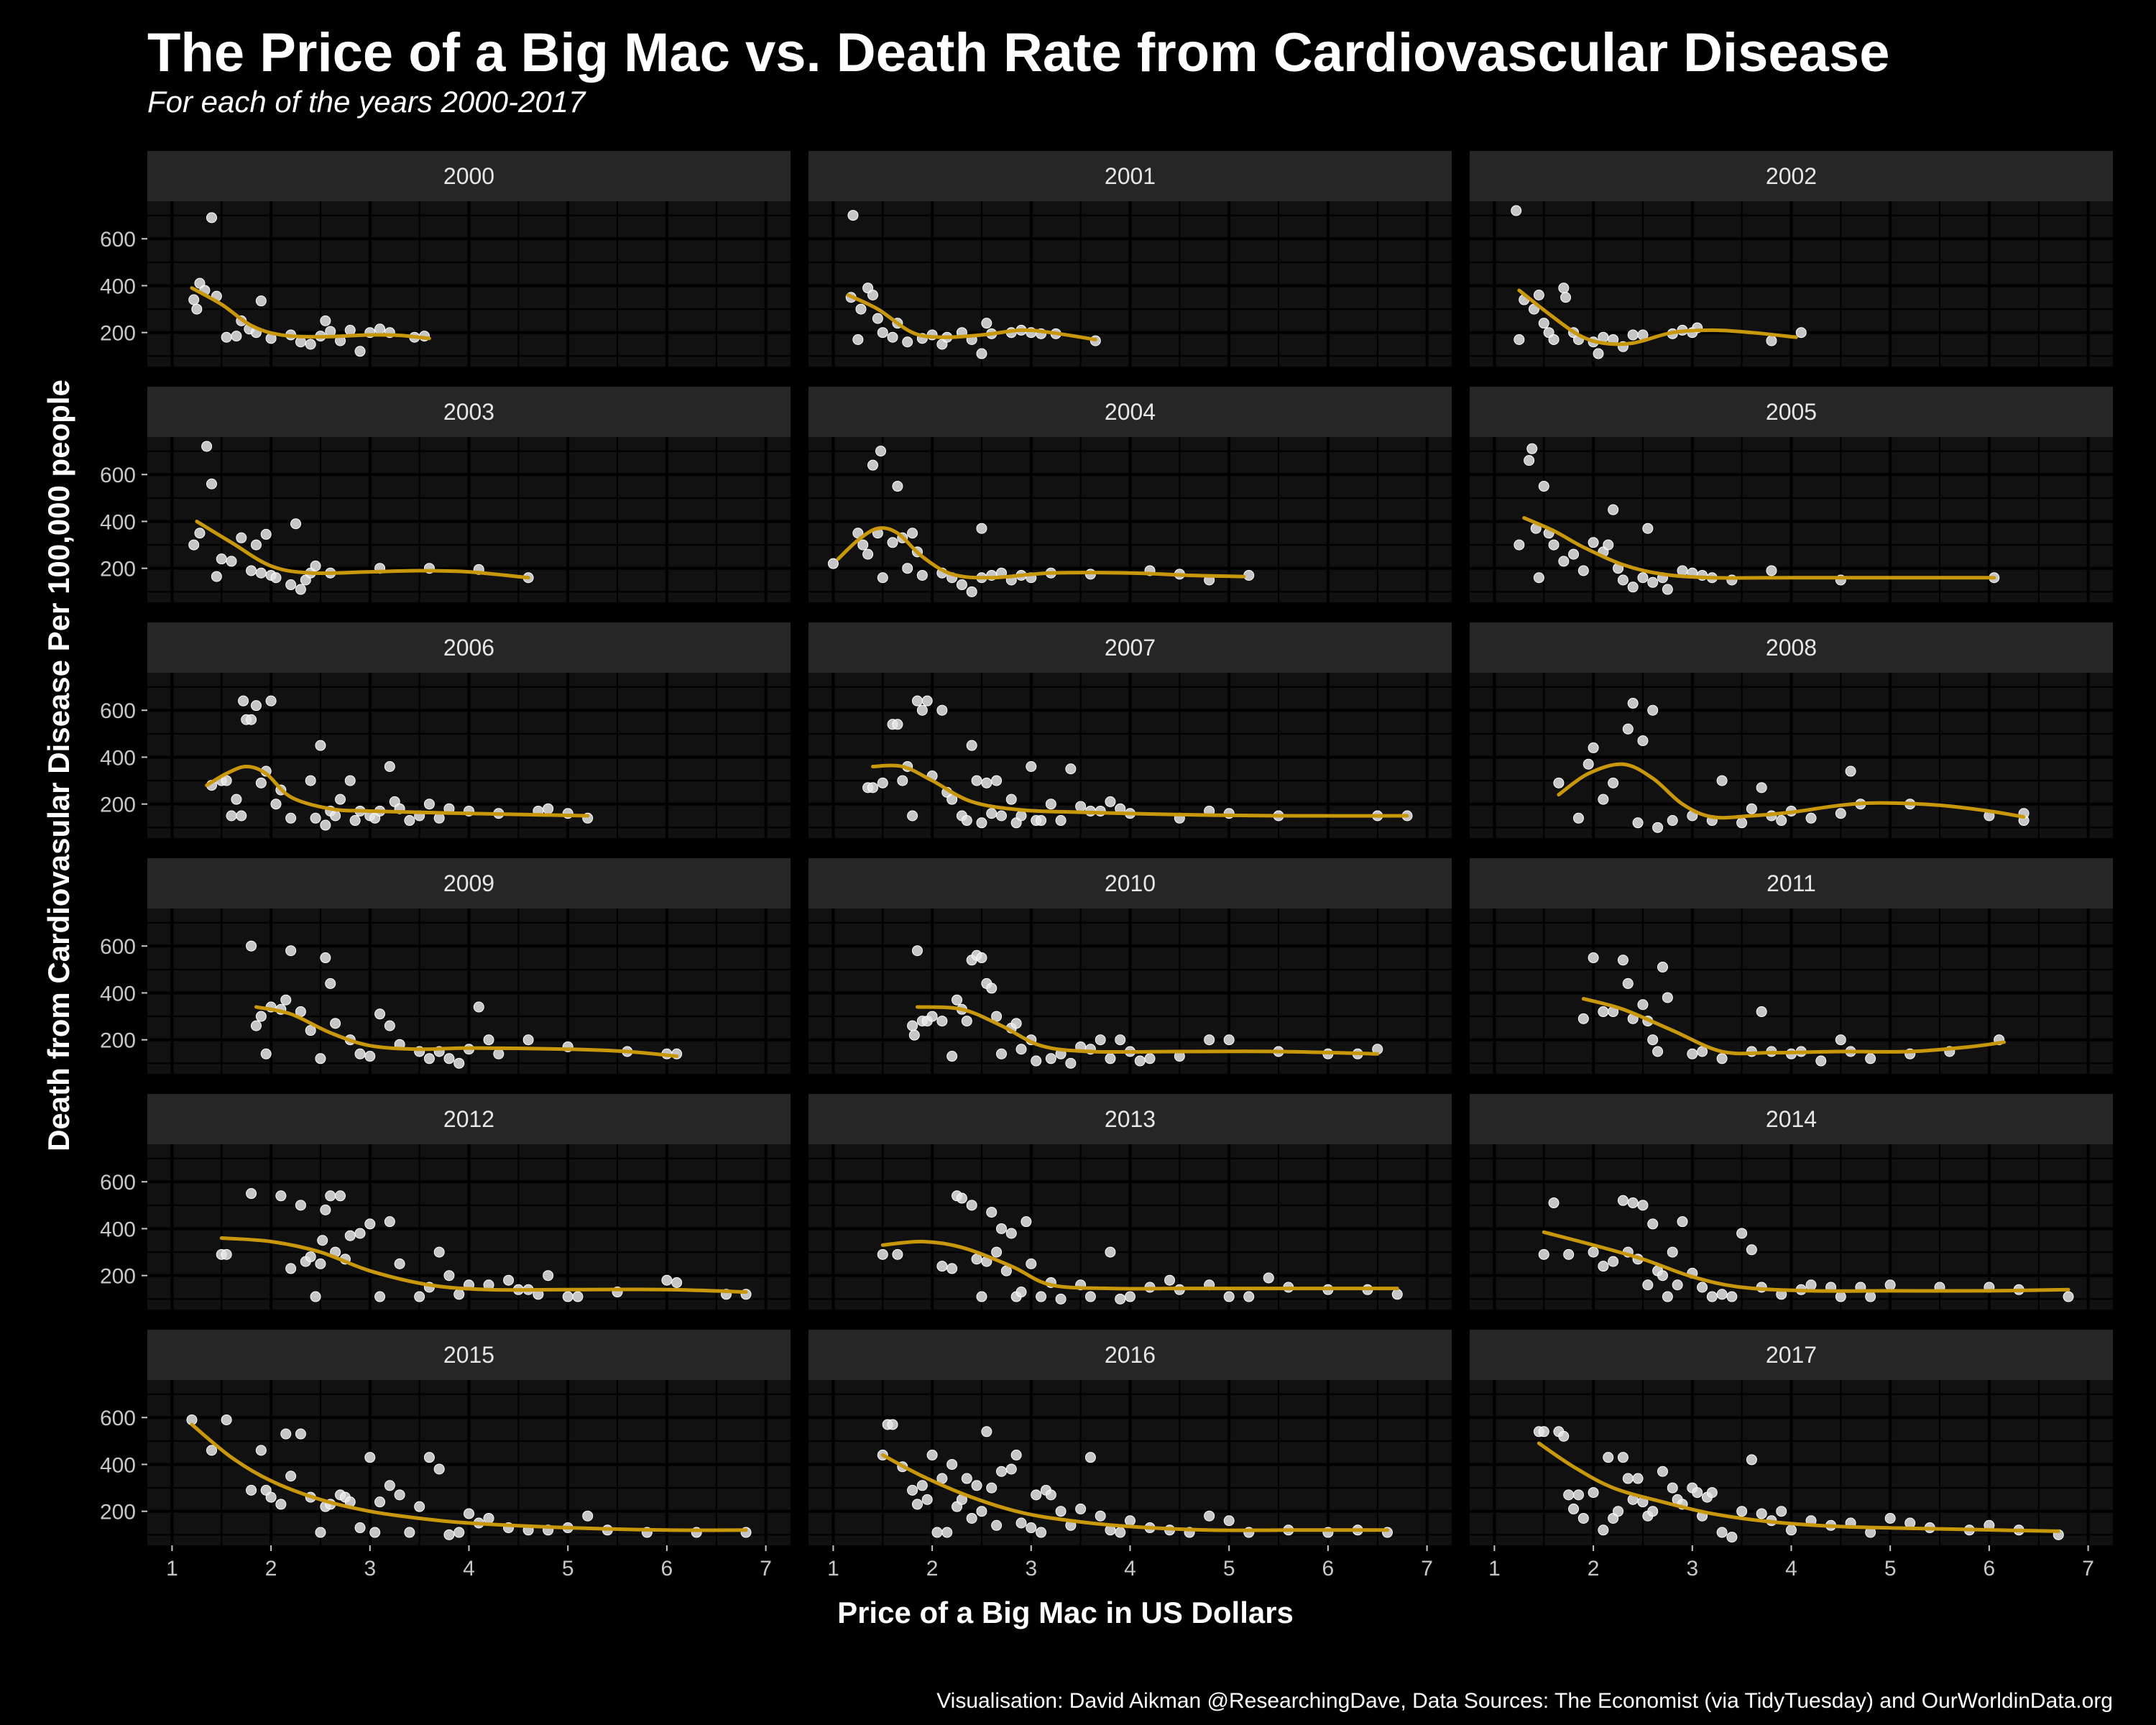 The width and height of the screenshot is (2156, 1725). I want to click on x-tick-label: 7, so click(766, 1569).